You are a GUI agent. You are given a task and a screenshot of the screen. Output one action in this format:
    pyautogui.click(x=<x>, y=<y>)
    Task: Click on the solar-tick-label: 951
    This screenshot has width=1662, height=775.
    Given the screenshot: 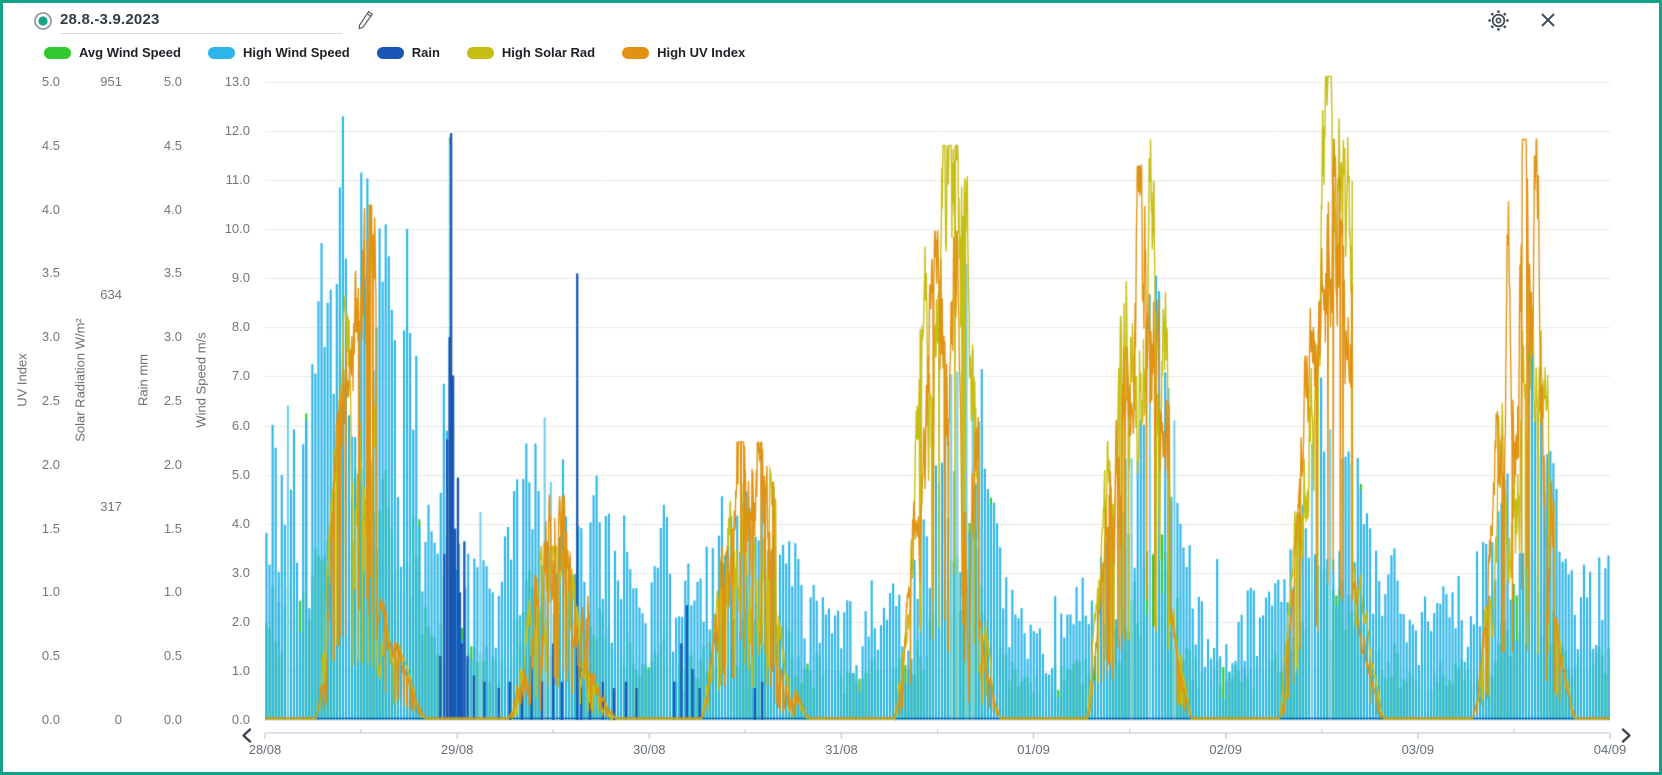 What is the action you would take?
    pyautogui.click(x=111, y=81)
    